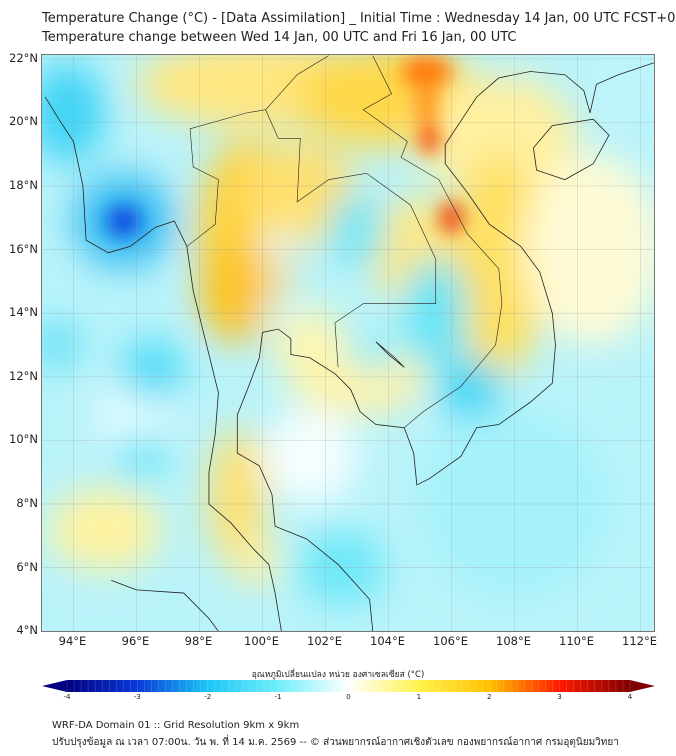 Image resolution: width=676 pixels, height=756 pixels. What do you see at coordinates (27, 503) in the screenshot?
I see `latitude-label: 8°N` at bounding box center [27, 503].